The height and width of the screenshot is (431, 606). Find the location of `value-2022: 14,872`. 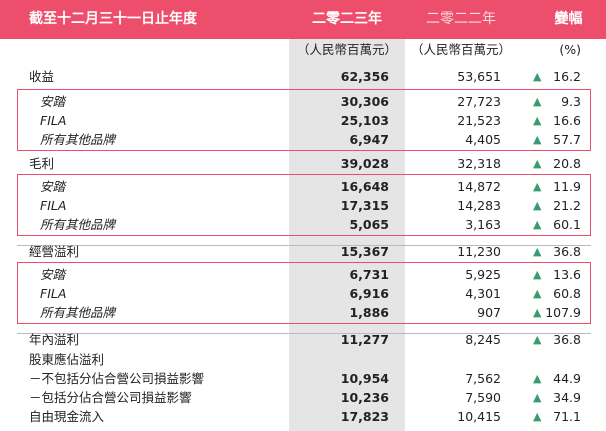

value-2022: 14,872 is located at coordinates (479, 186).